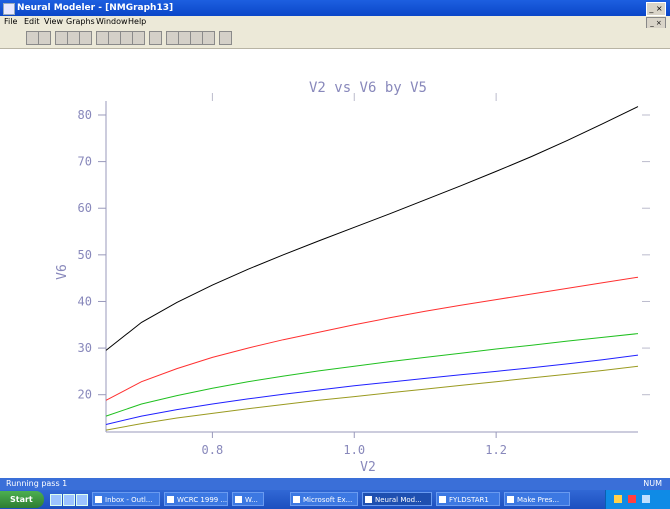 The height and width of the screenshot is (509, 670). Describe the element at coordinates (335, 22) in the screenshot. I see `menu-bar: File Edit View Graphs Window Help _ ×` at that location.